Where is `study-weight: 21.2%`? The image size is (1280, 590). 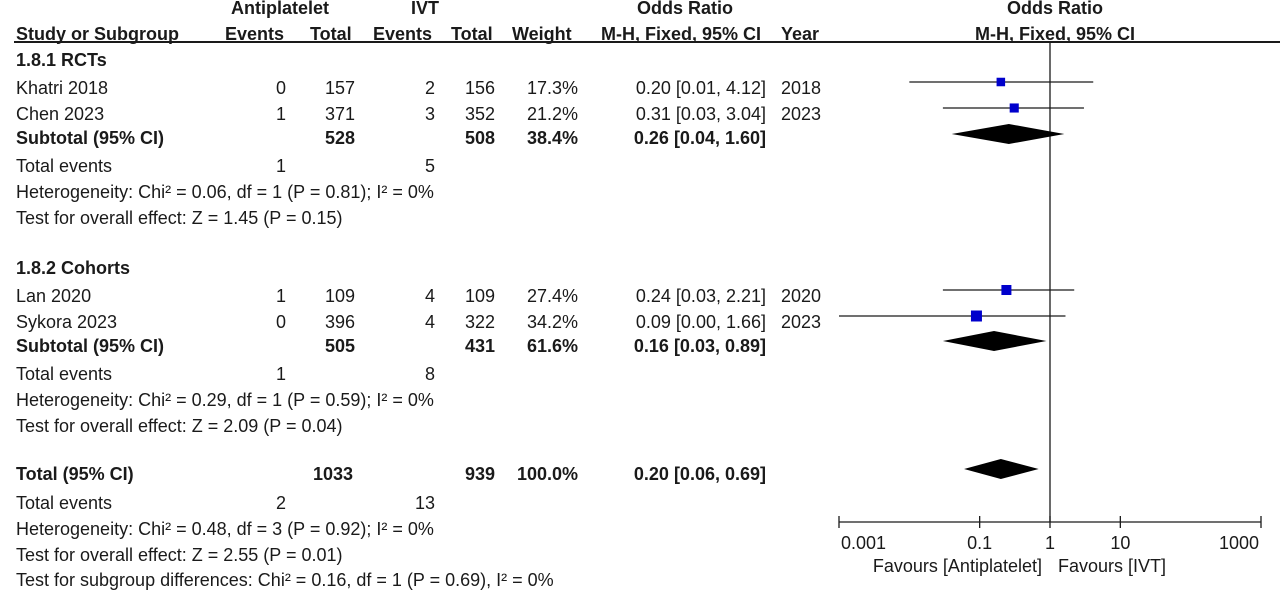
study-weight: 21.2% is located at coordinates (552, 114).